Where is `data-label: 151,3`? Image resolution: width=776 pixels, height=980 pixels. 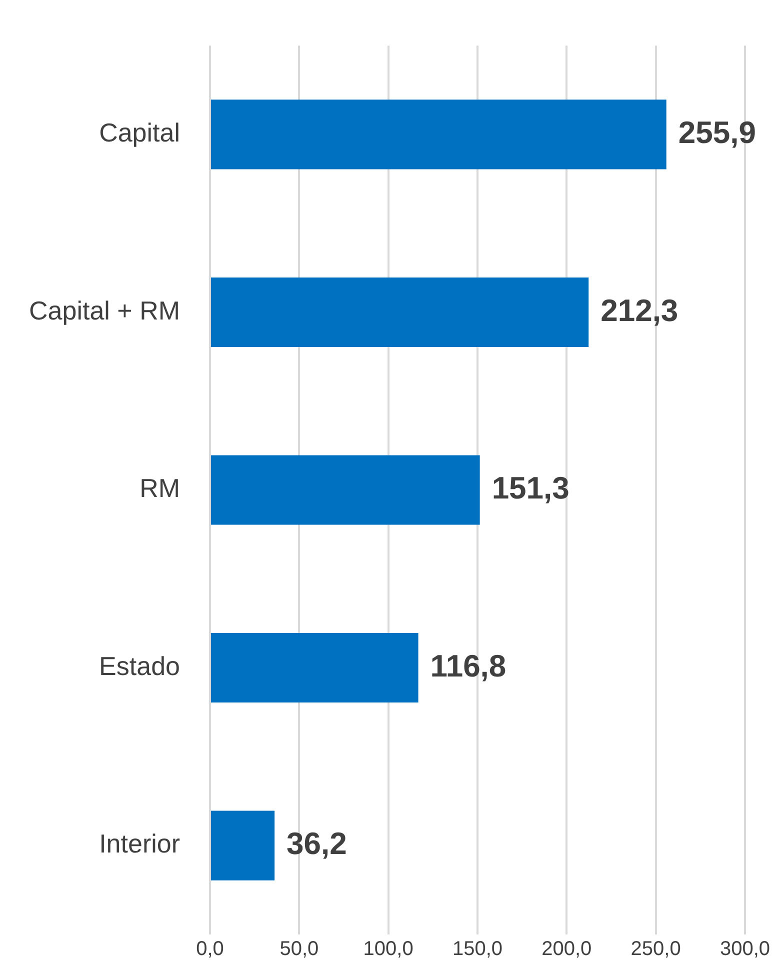
data-label: 151,3 is located at coordinates (531, 488).